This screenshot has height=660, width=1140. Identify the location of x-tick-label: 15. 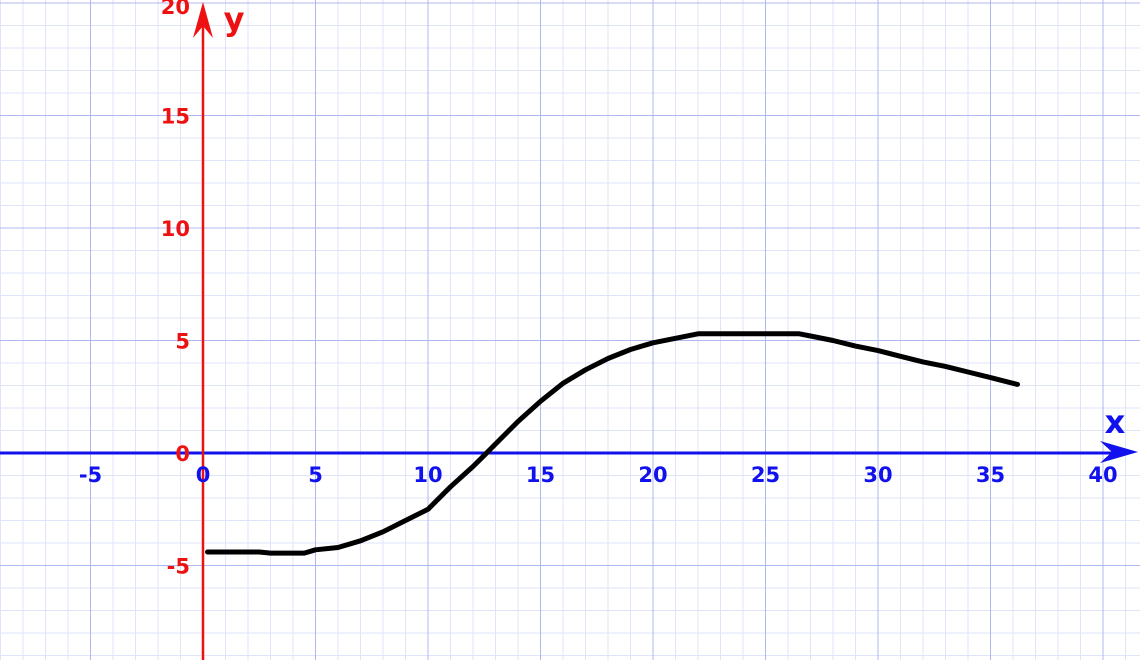
(540, 475).